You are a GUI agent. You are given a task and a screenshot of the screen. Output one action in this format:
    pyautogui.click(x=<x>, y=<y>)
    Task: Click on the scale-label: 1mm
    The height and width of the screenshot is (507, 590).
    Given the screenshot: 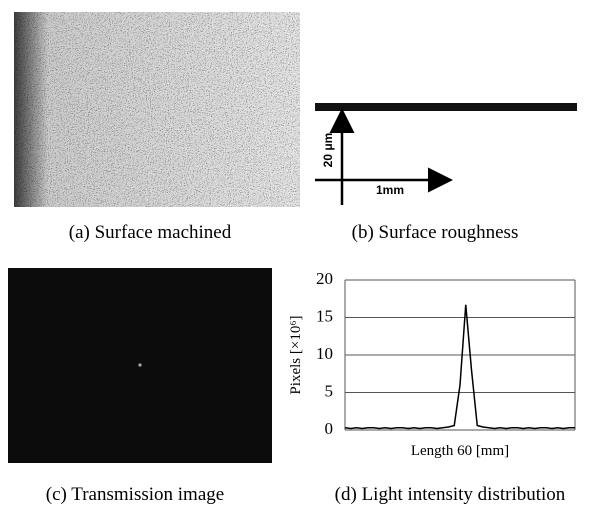 What is the action you would take?
    pyautogui.click(x=390, y=190)
    